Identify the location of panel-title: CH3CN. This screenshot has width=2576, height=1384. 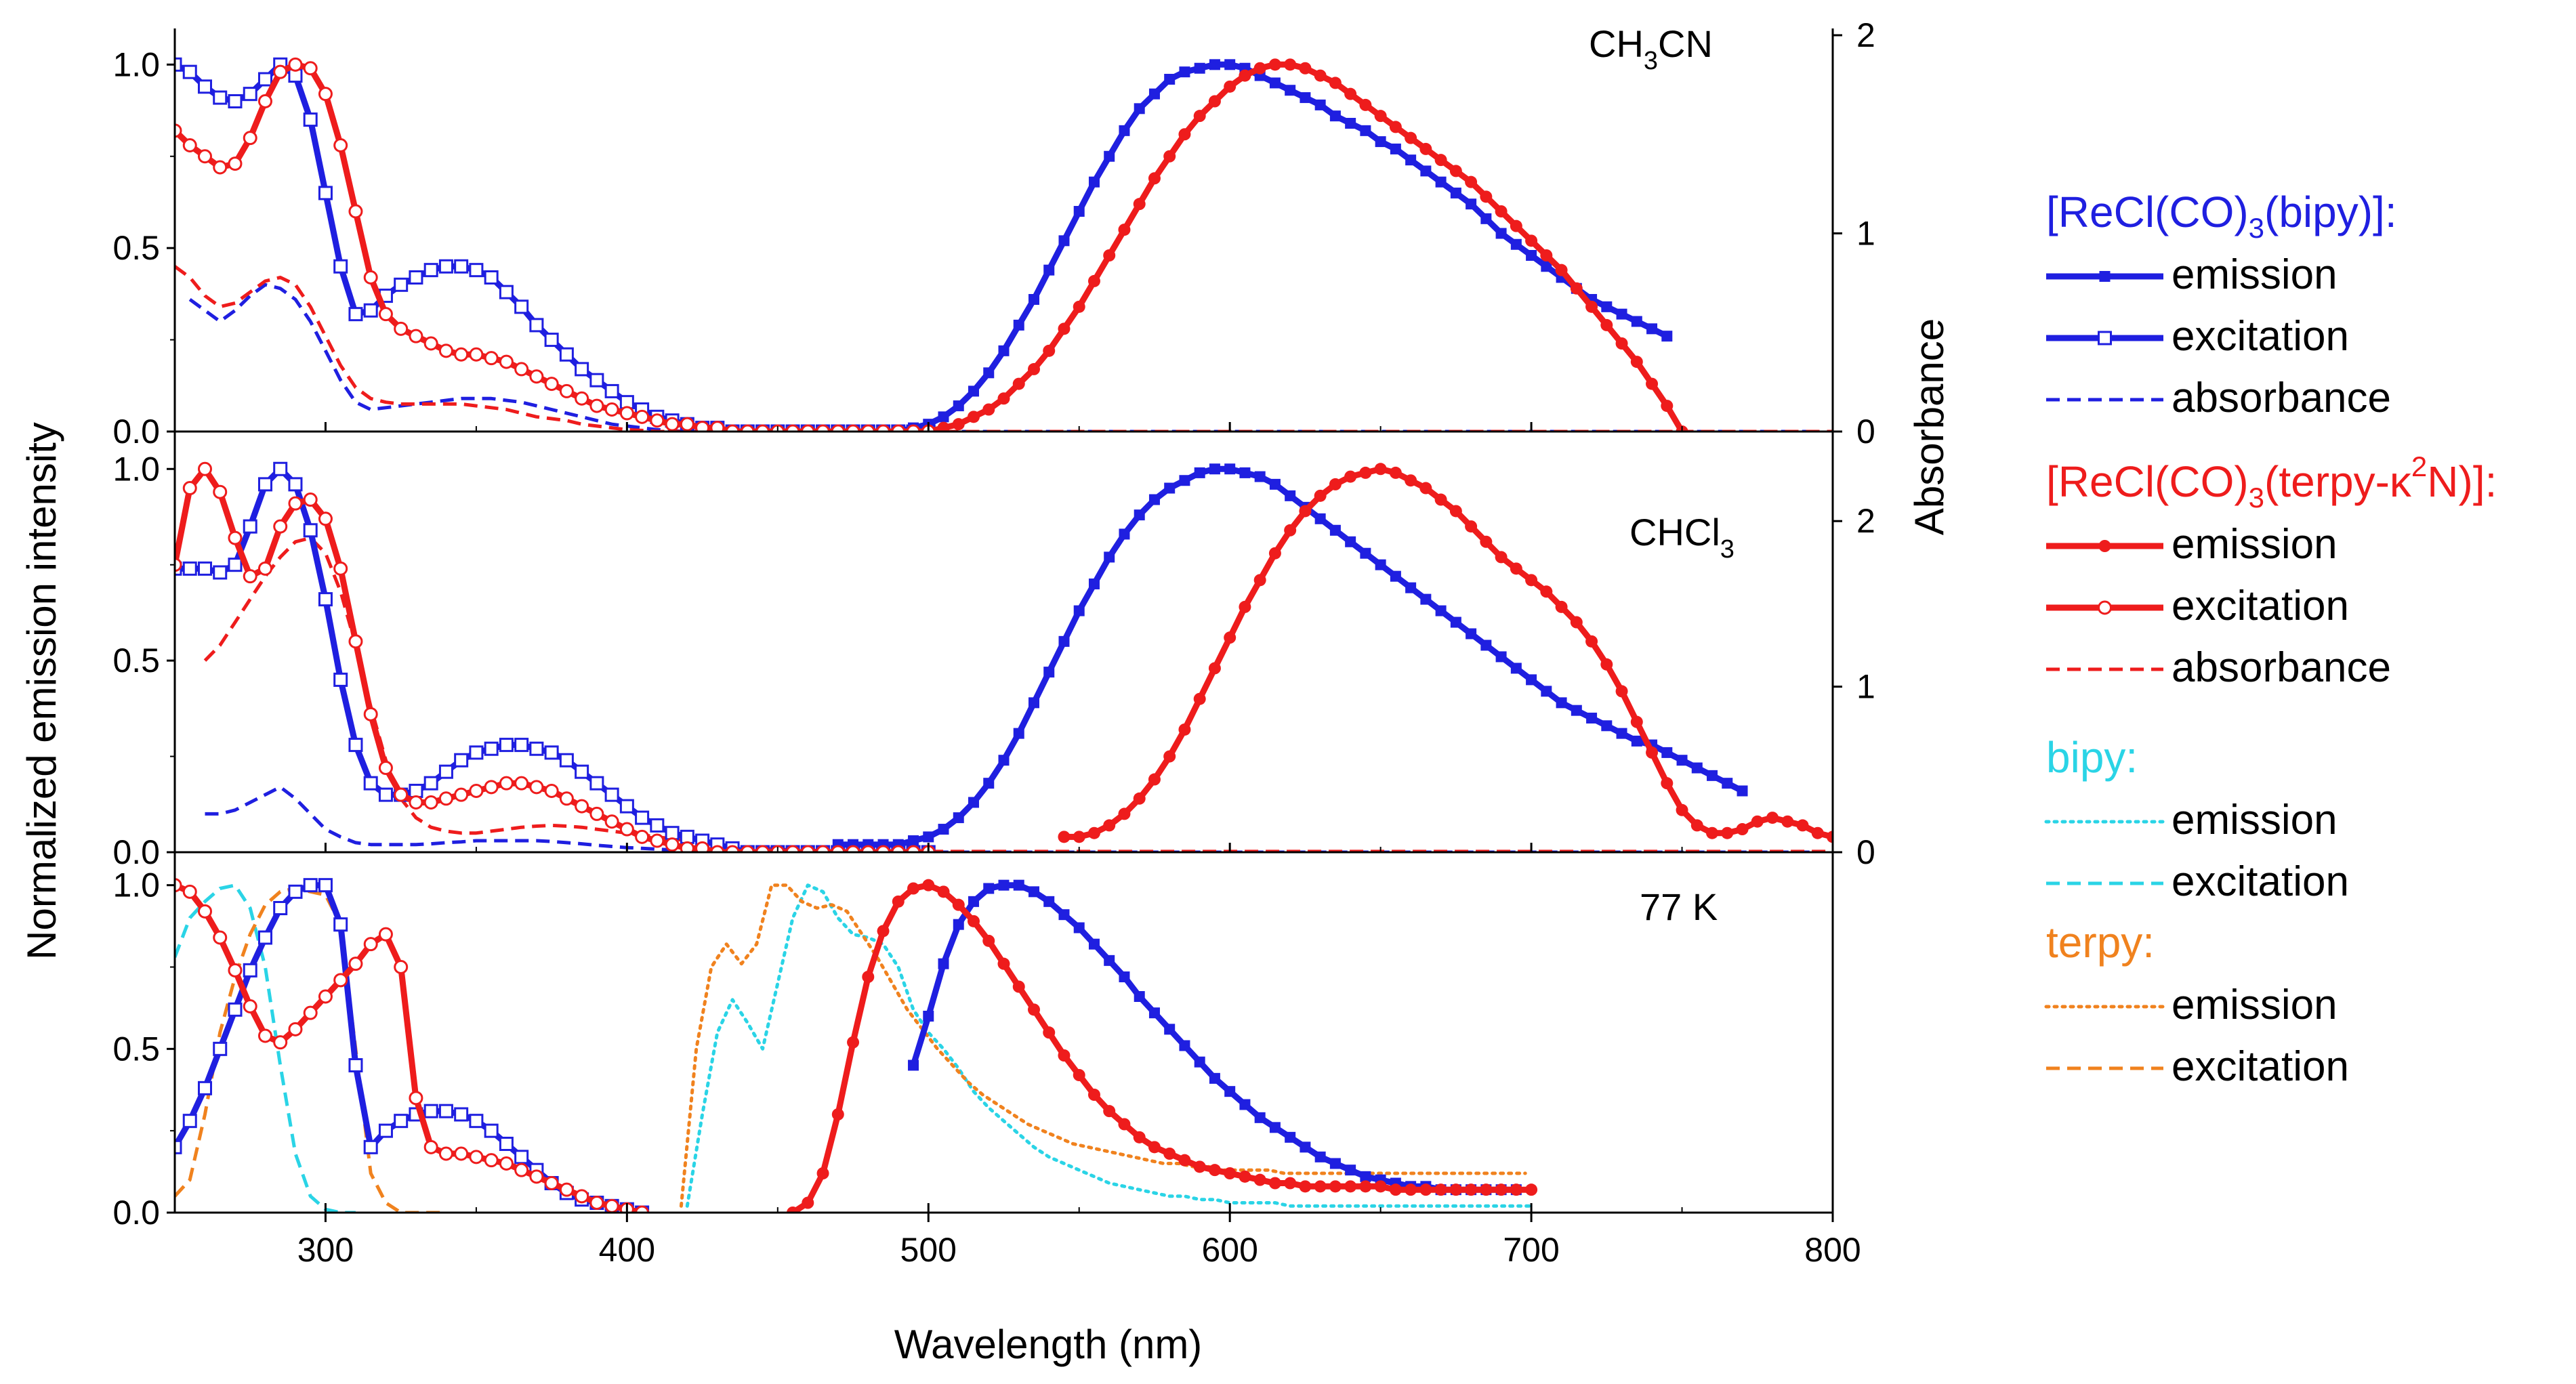
(1651, 48).